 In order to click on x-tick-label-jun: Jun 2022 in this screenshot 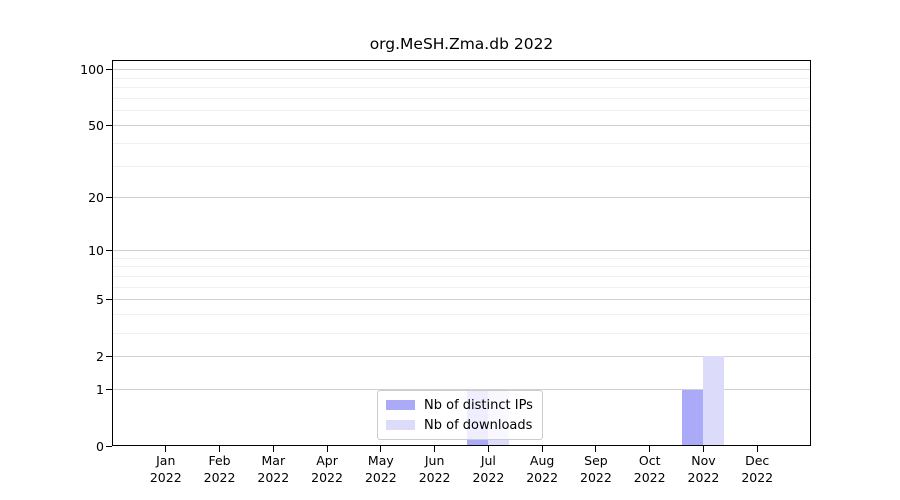, I will do `click(435, 469)`.